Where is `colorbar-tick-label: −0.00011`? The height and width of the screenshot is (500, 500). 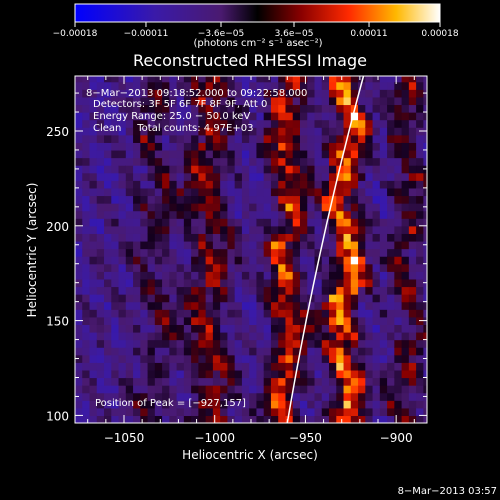 colorbar-tick-label: −0.00011 is located at coordinates (146, 34).